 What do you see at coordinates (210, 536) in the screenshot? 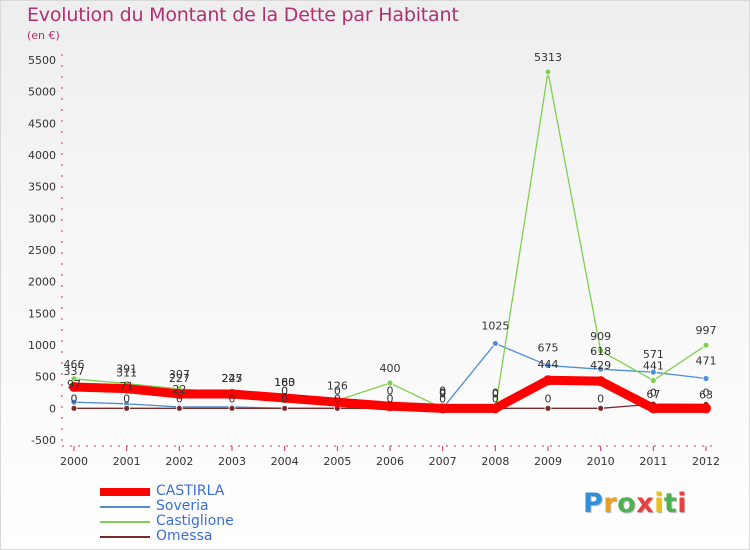
I see `legend-item-omessa: Omessa` at bounding box center [210, 536].